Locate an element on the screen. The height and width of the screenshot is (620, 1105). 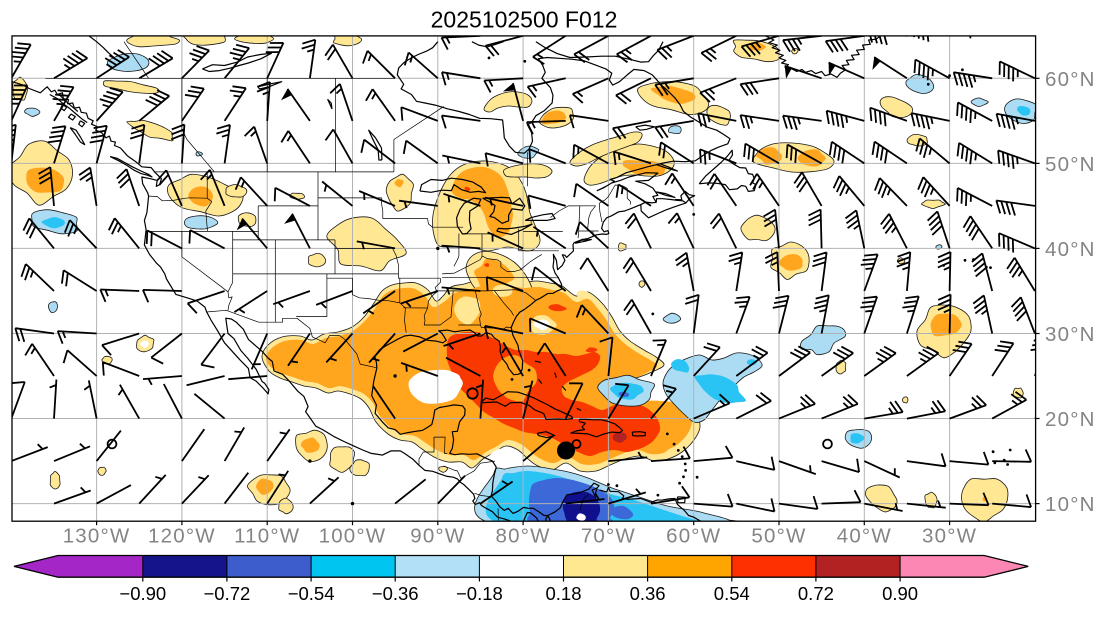
svg-text: 50°W is located at coordinates (778, 536).